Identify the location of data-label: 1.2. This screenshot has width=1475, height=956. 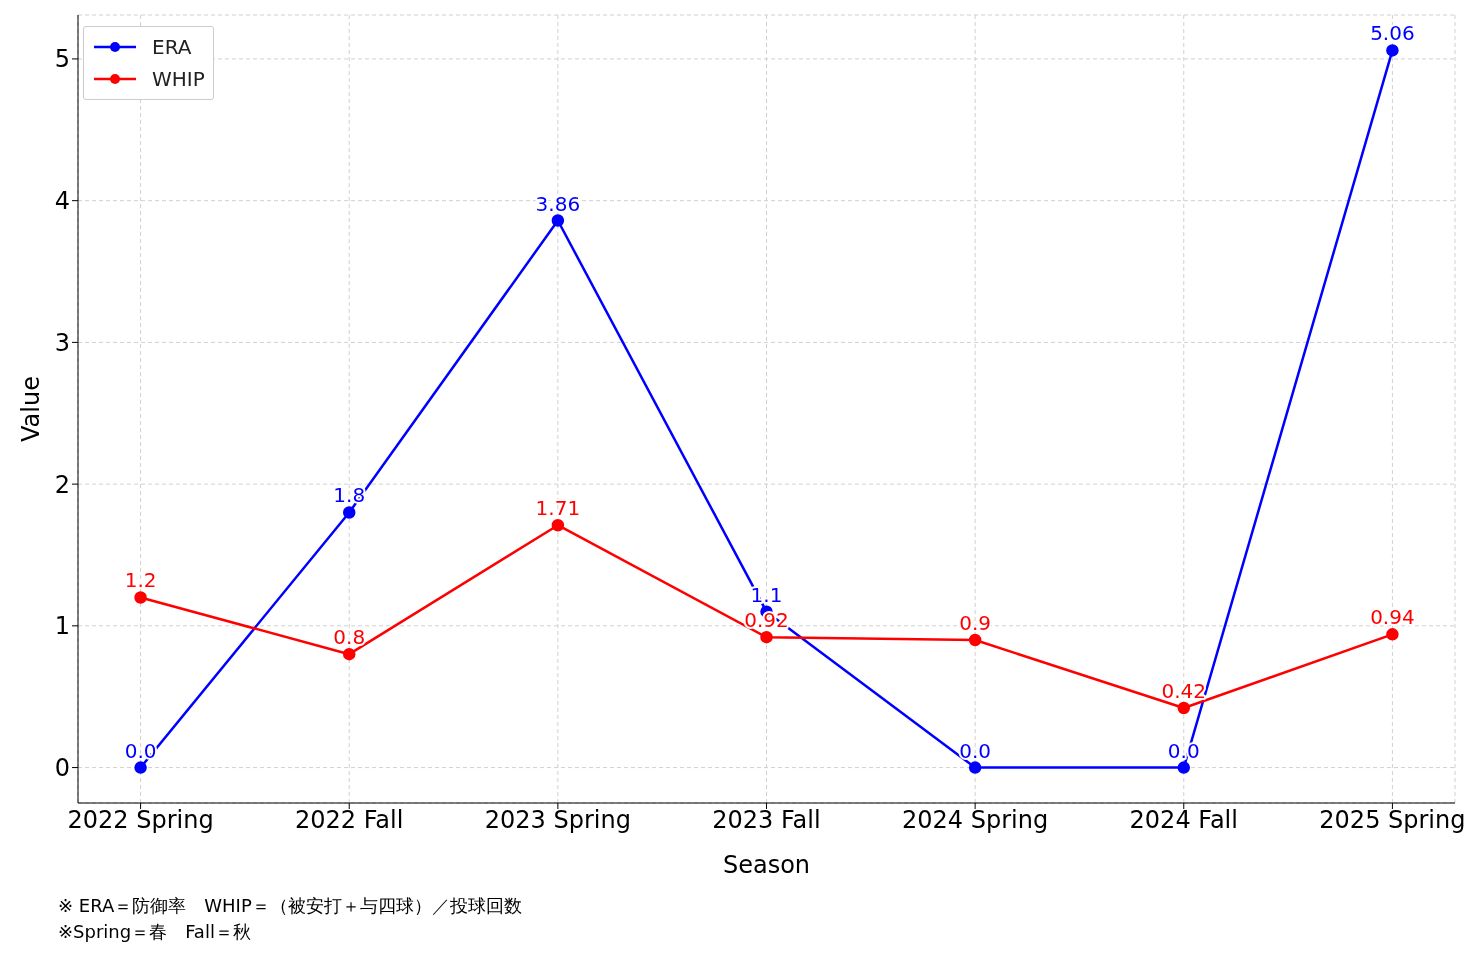
(140, 580).